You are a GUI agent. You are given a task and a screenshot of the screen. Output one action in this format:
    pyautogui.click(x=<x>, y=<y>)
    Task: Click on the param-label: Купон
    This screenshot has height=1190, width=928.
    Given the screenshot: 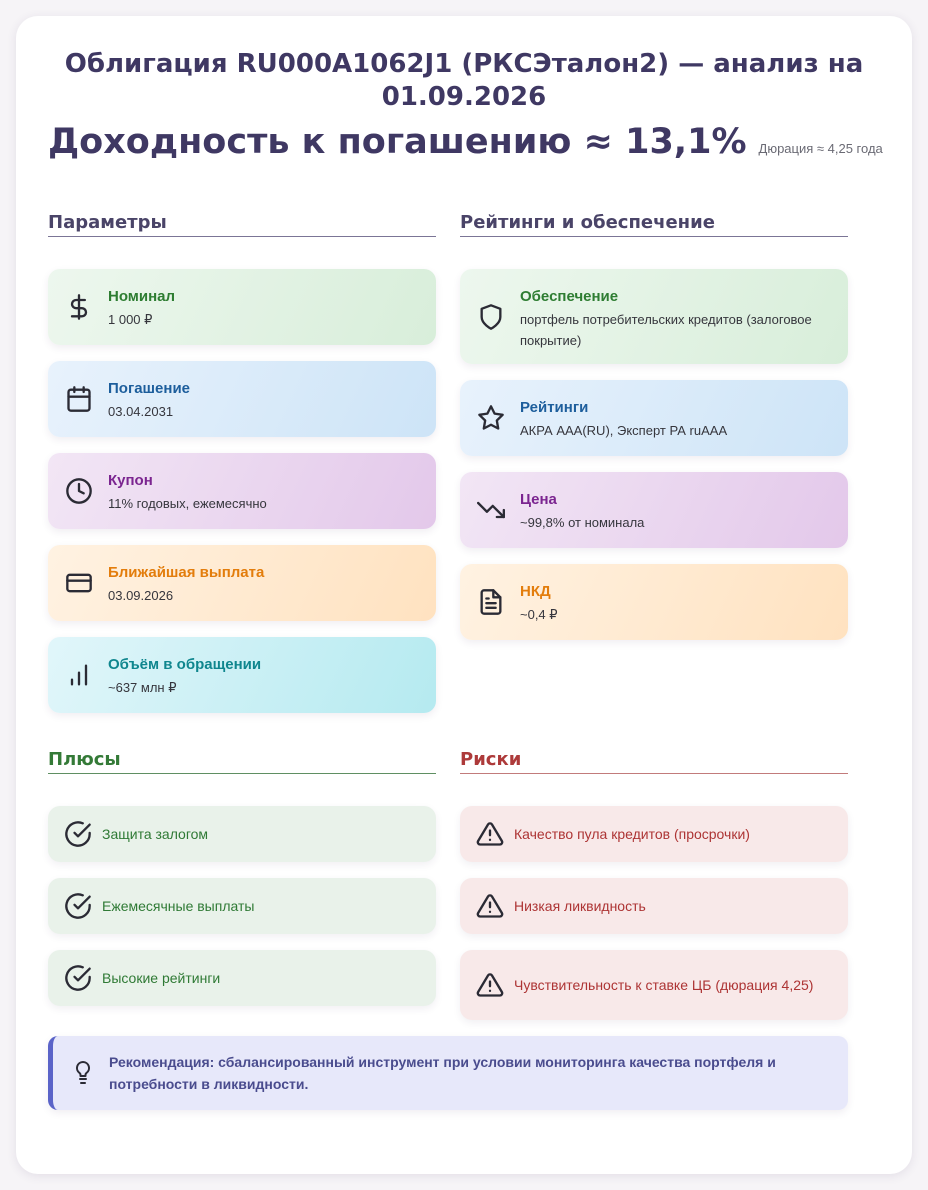 What is the action you would take?
    pyautogui.click(x=130, y=480)
    